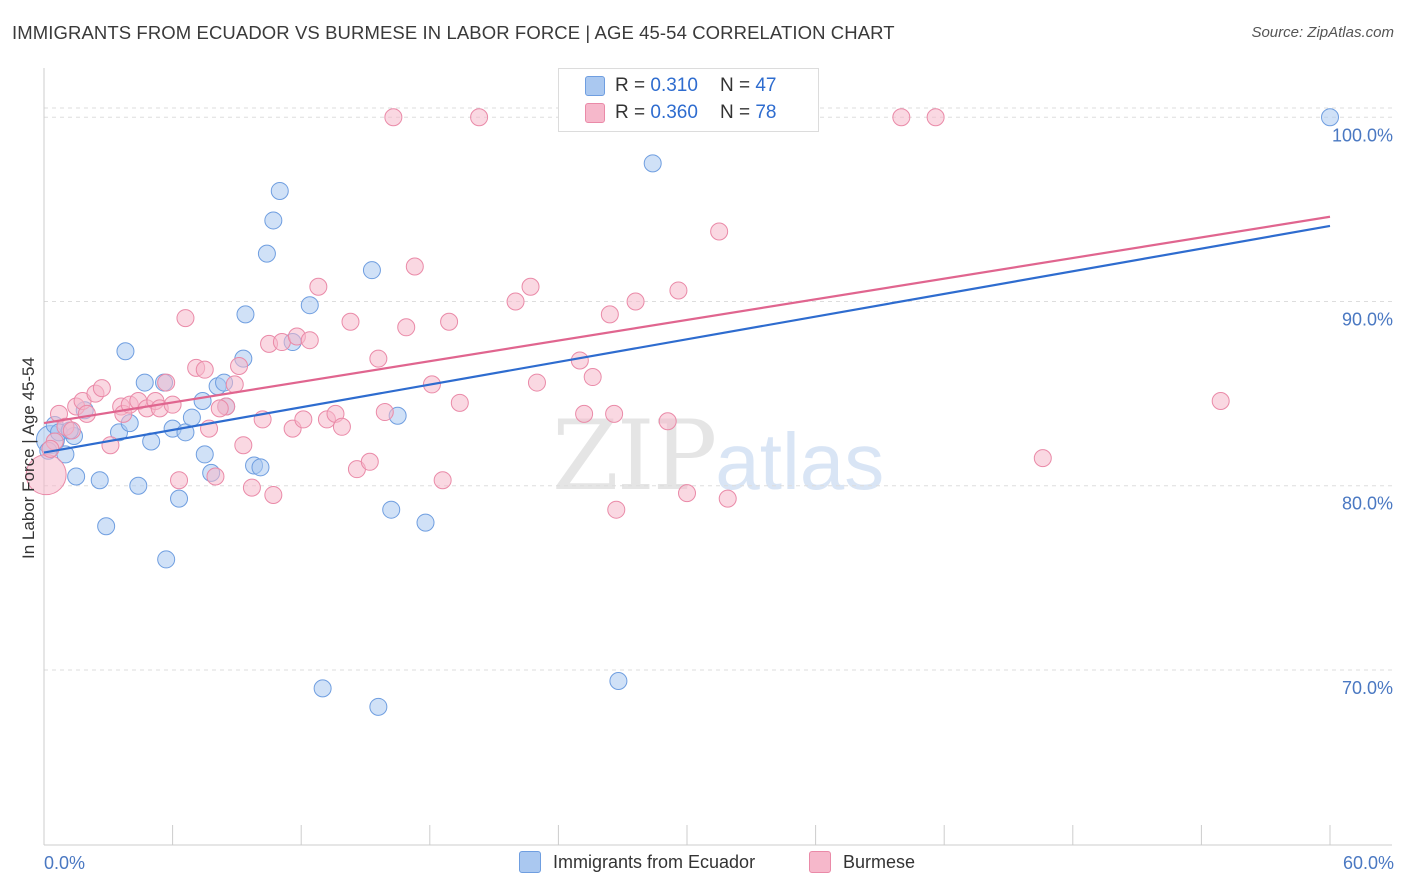  I want to click on correlation-legend: R = 0.310 N = 47 R = 0.360 N = 78, so click(688, 100).